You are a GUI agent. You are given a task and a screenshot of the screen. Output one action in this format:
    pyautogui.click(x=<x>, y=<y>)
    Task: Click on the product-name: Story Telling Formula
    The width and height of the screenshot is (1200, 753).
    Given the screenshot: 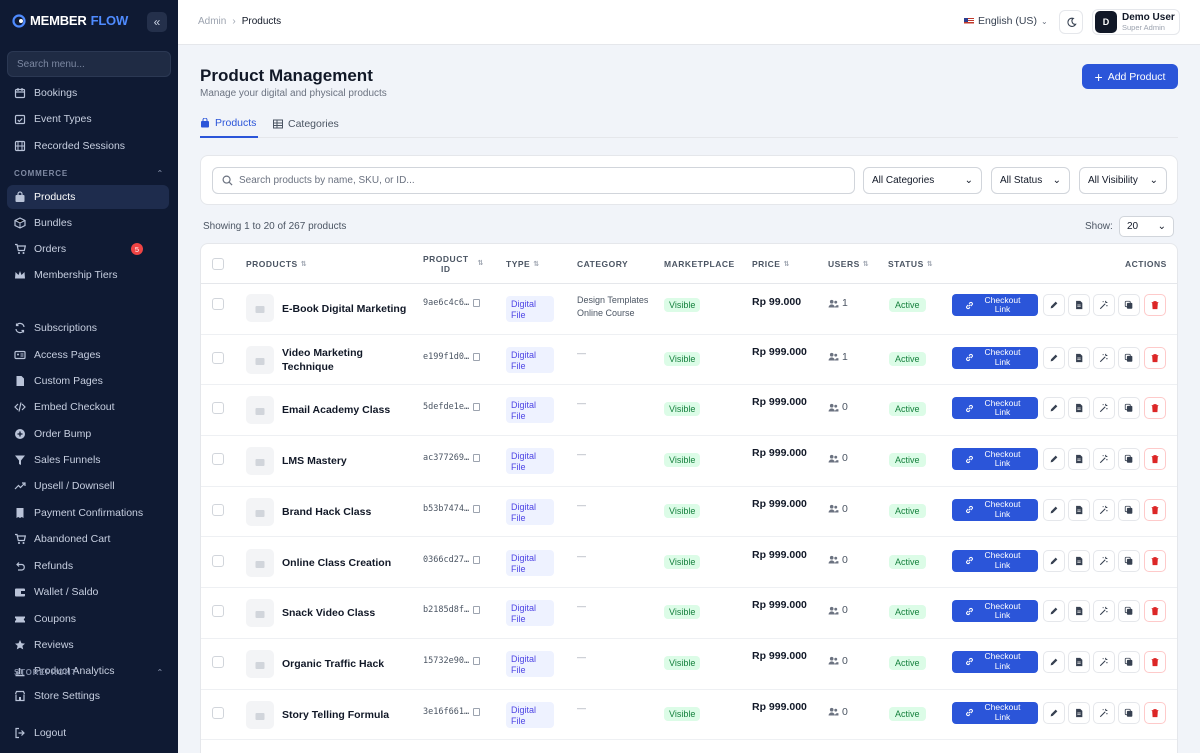 What is the action you would take?
    pyautogui.click(x=336, y=714)
    